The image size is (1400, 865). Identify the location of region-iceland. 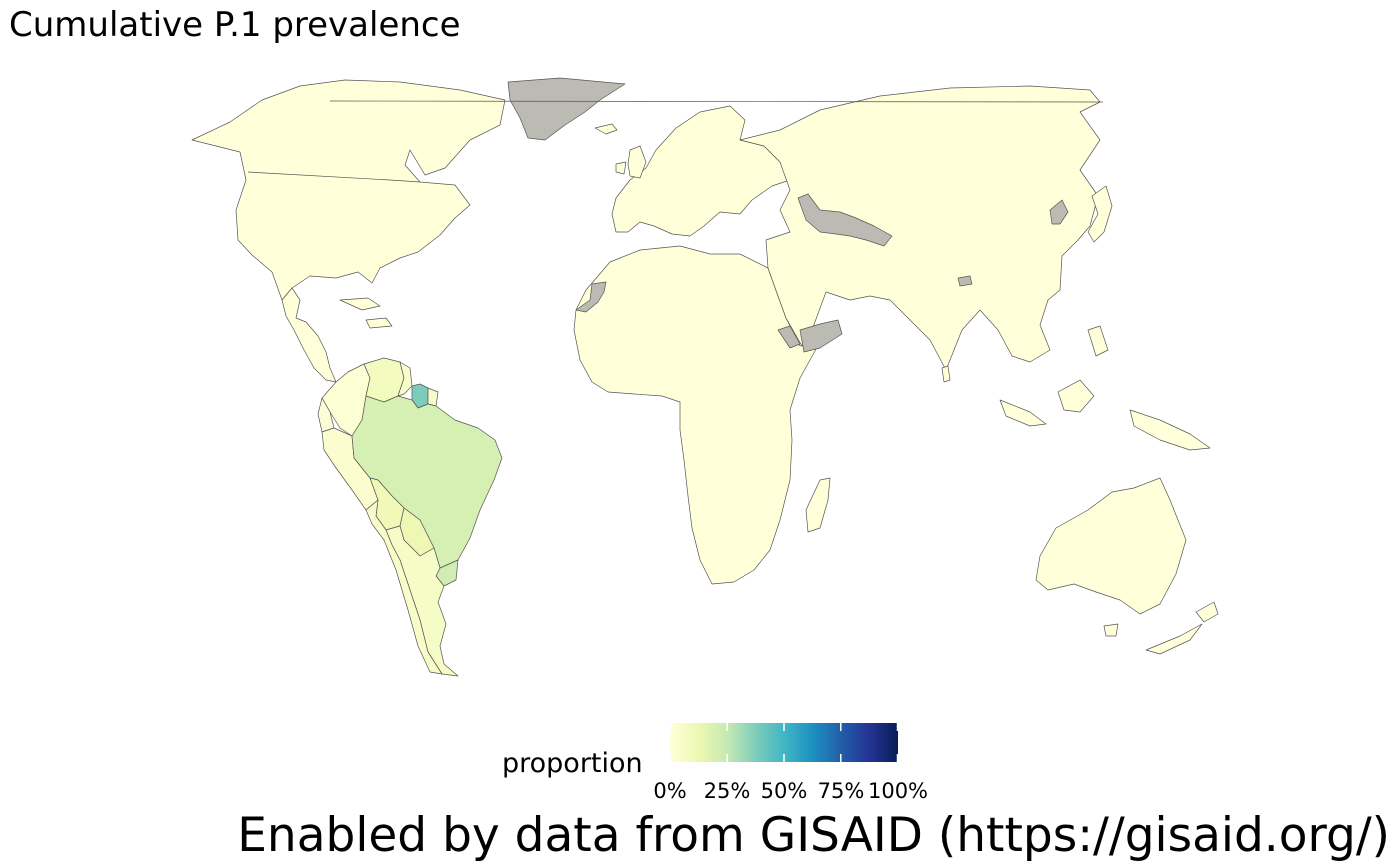
(606, 129).